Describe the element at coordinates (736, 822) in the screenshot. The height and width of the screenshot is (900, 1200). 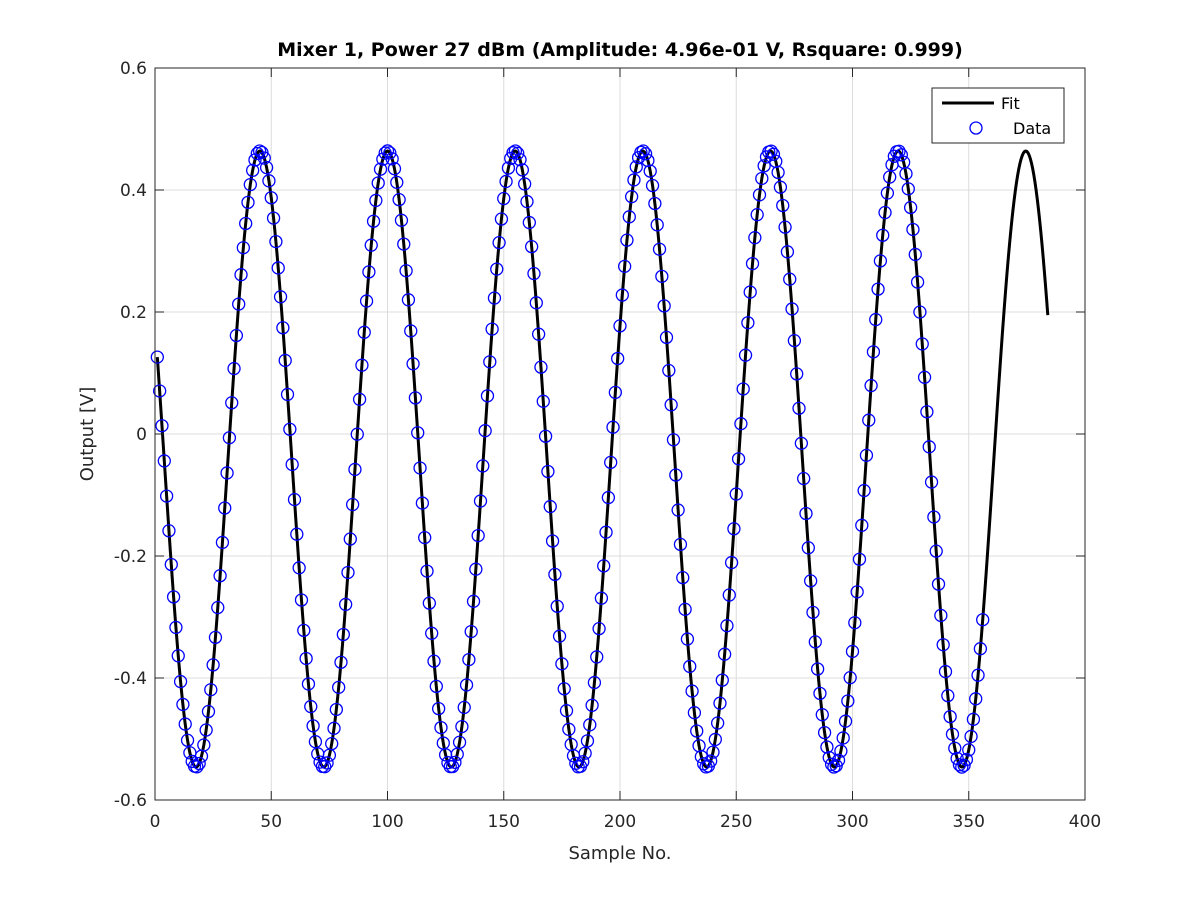
I see `x-tick-label: 250` at that location.